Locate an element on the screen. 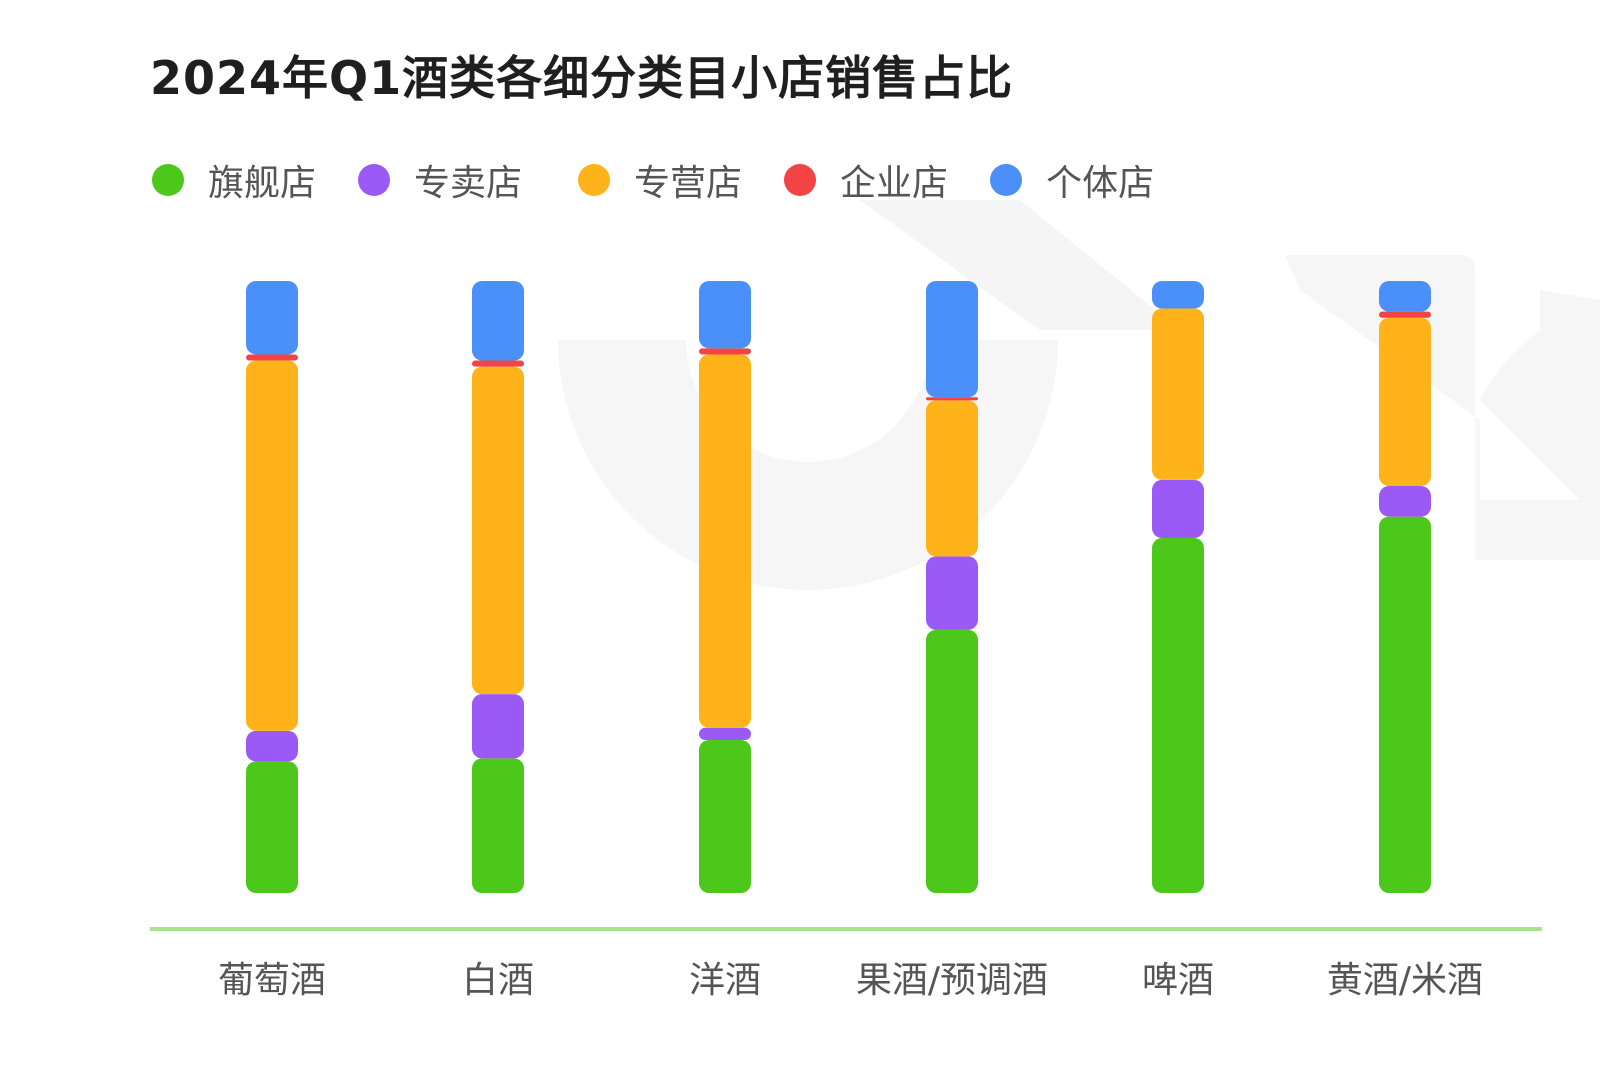 The image size is (1600, 1080). legend-item-flagship: 旗舰店 is located at coordinates (234, 180).